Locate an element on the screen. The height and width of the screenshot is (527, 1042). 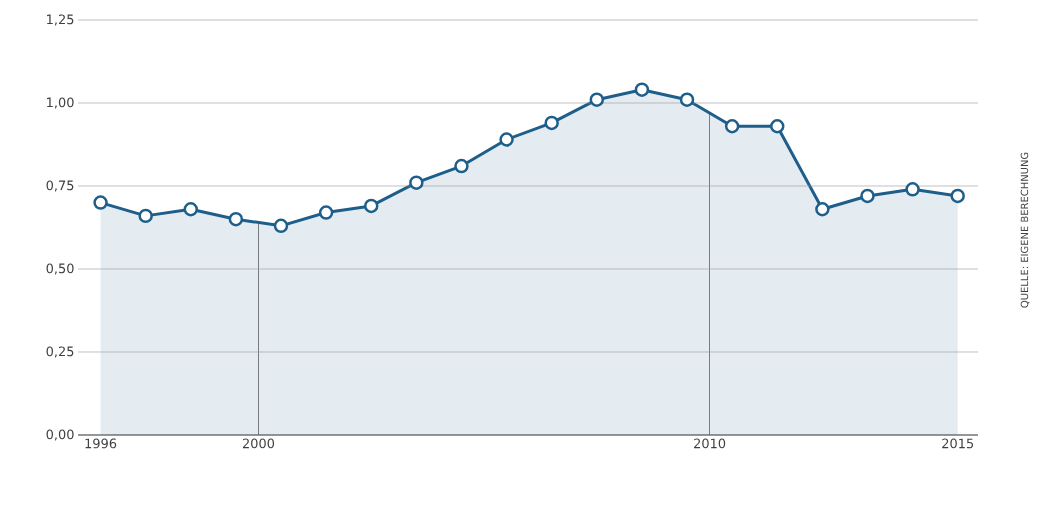
x-tick-label: 1996 is located at coordinates (101, 443).